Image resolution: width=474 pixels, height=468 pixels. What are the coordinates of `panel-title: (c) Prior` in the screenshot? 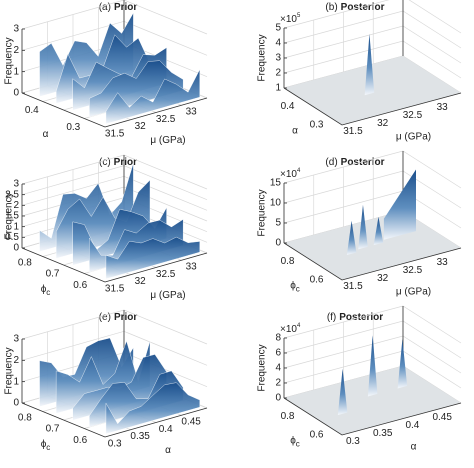 It's located at (118, 162).